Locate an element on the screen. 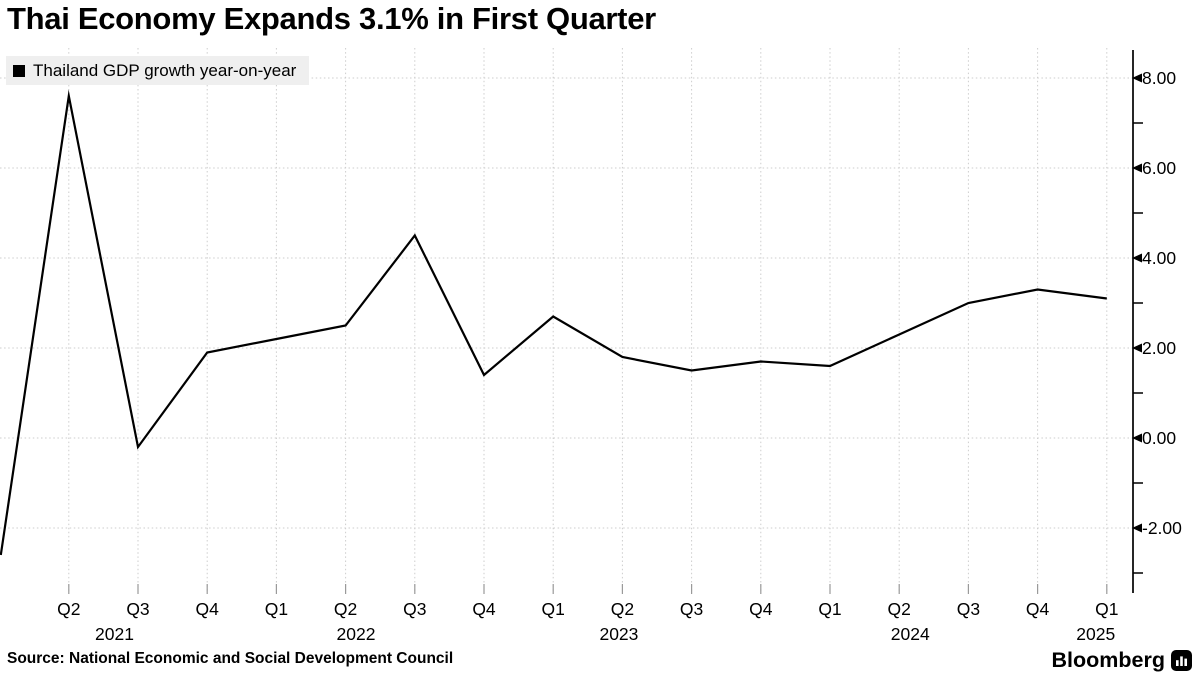 This screenshot has height=675, width=1200. legend-swatch-icon is located at coordinates (19, 70).